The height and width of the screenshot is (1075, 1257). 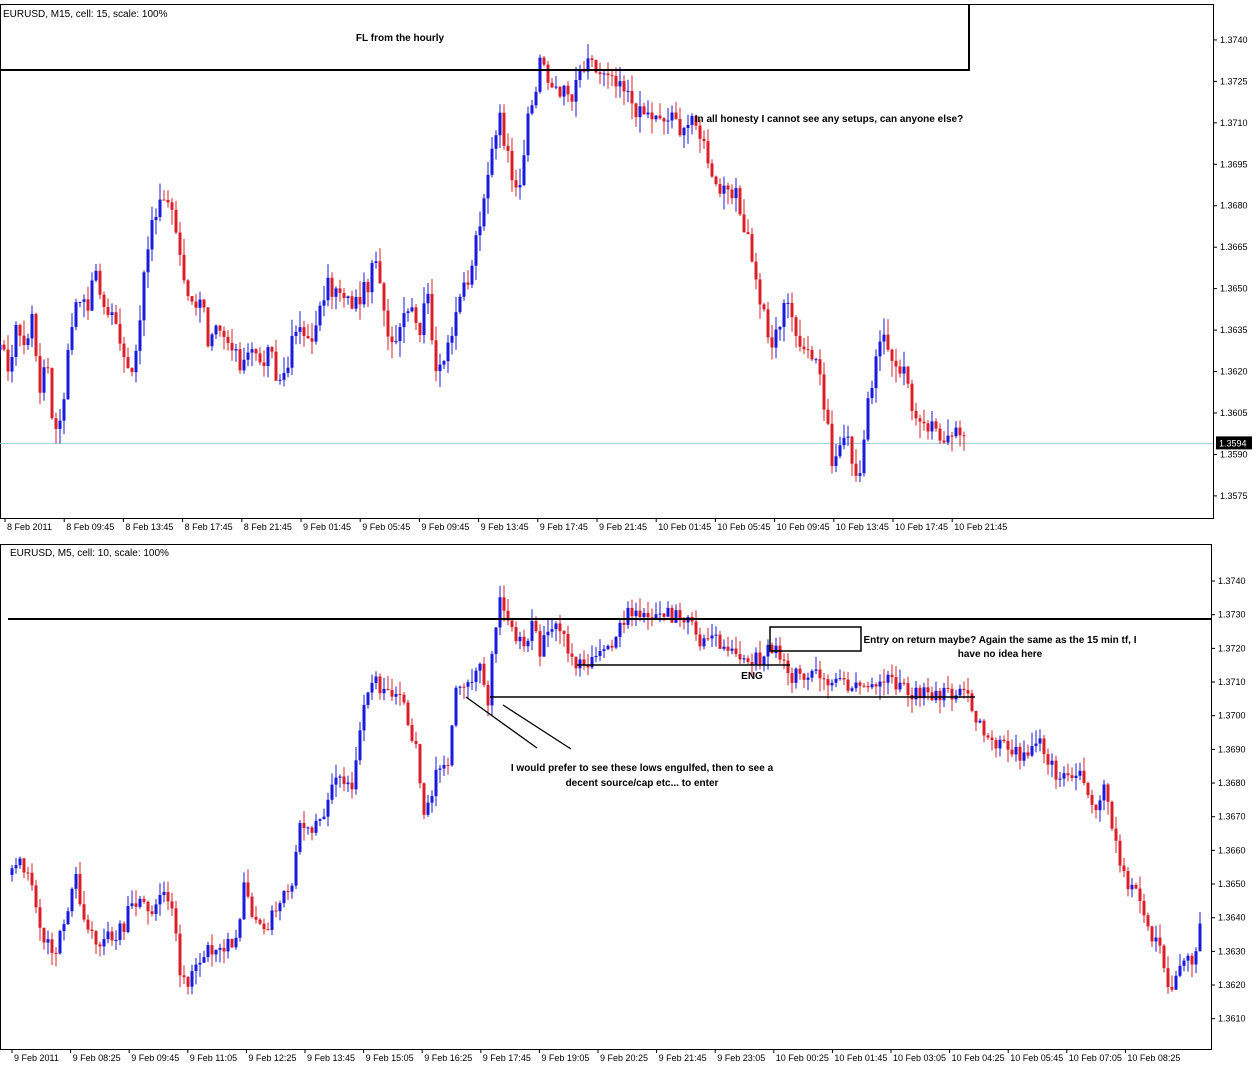 I want to click on price-tick-label: 1.3635, so click(x=1234, y=330).